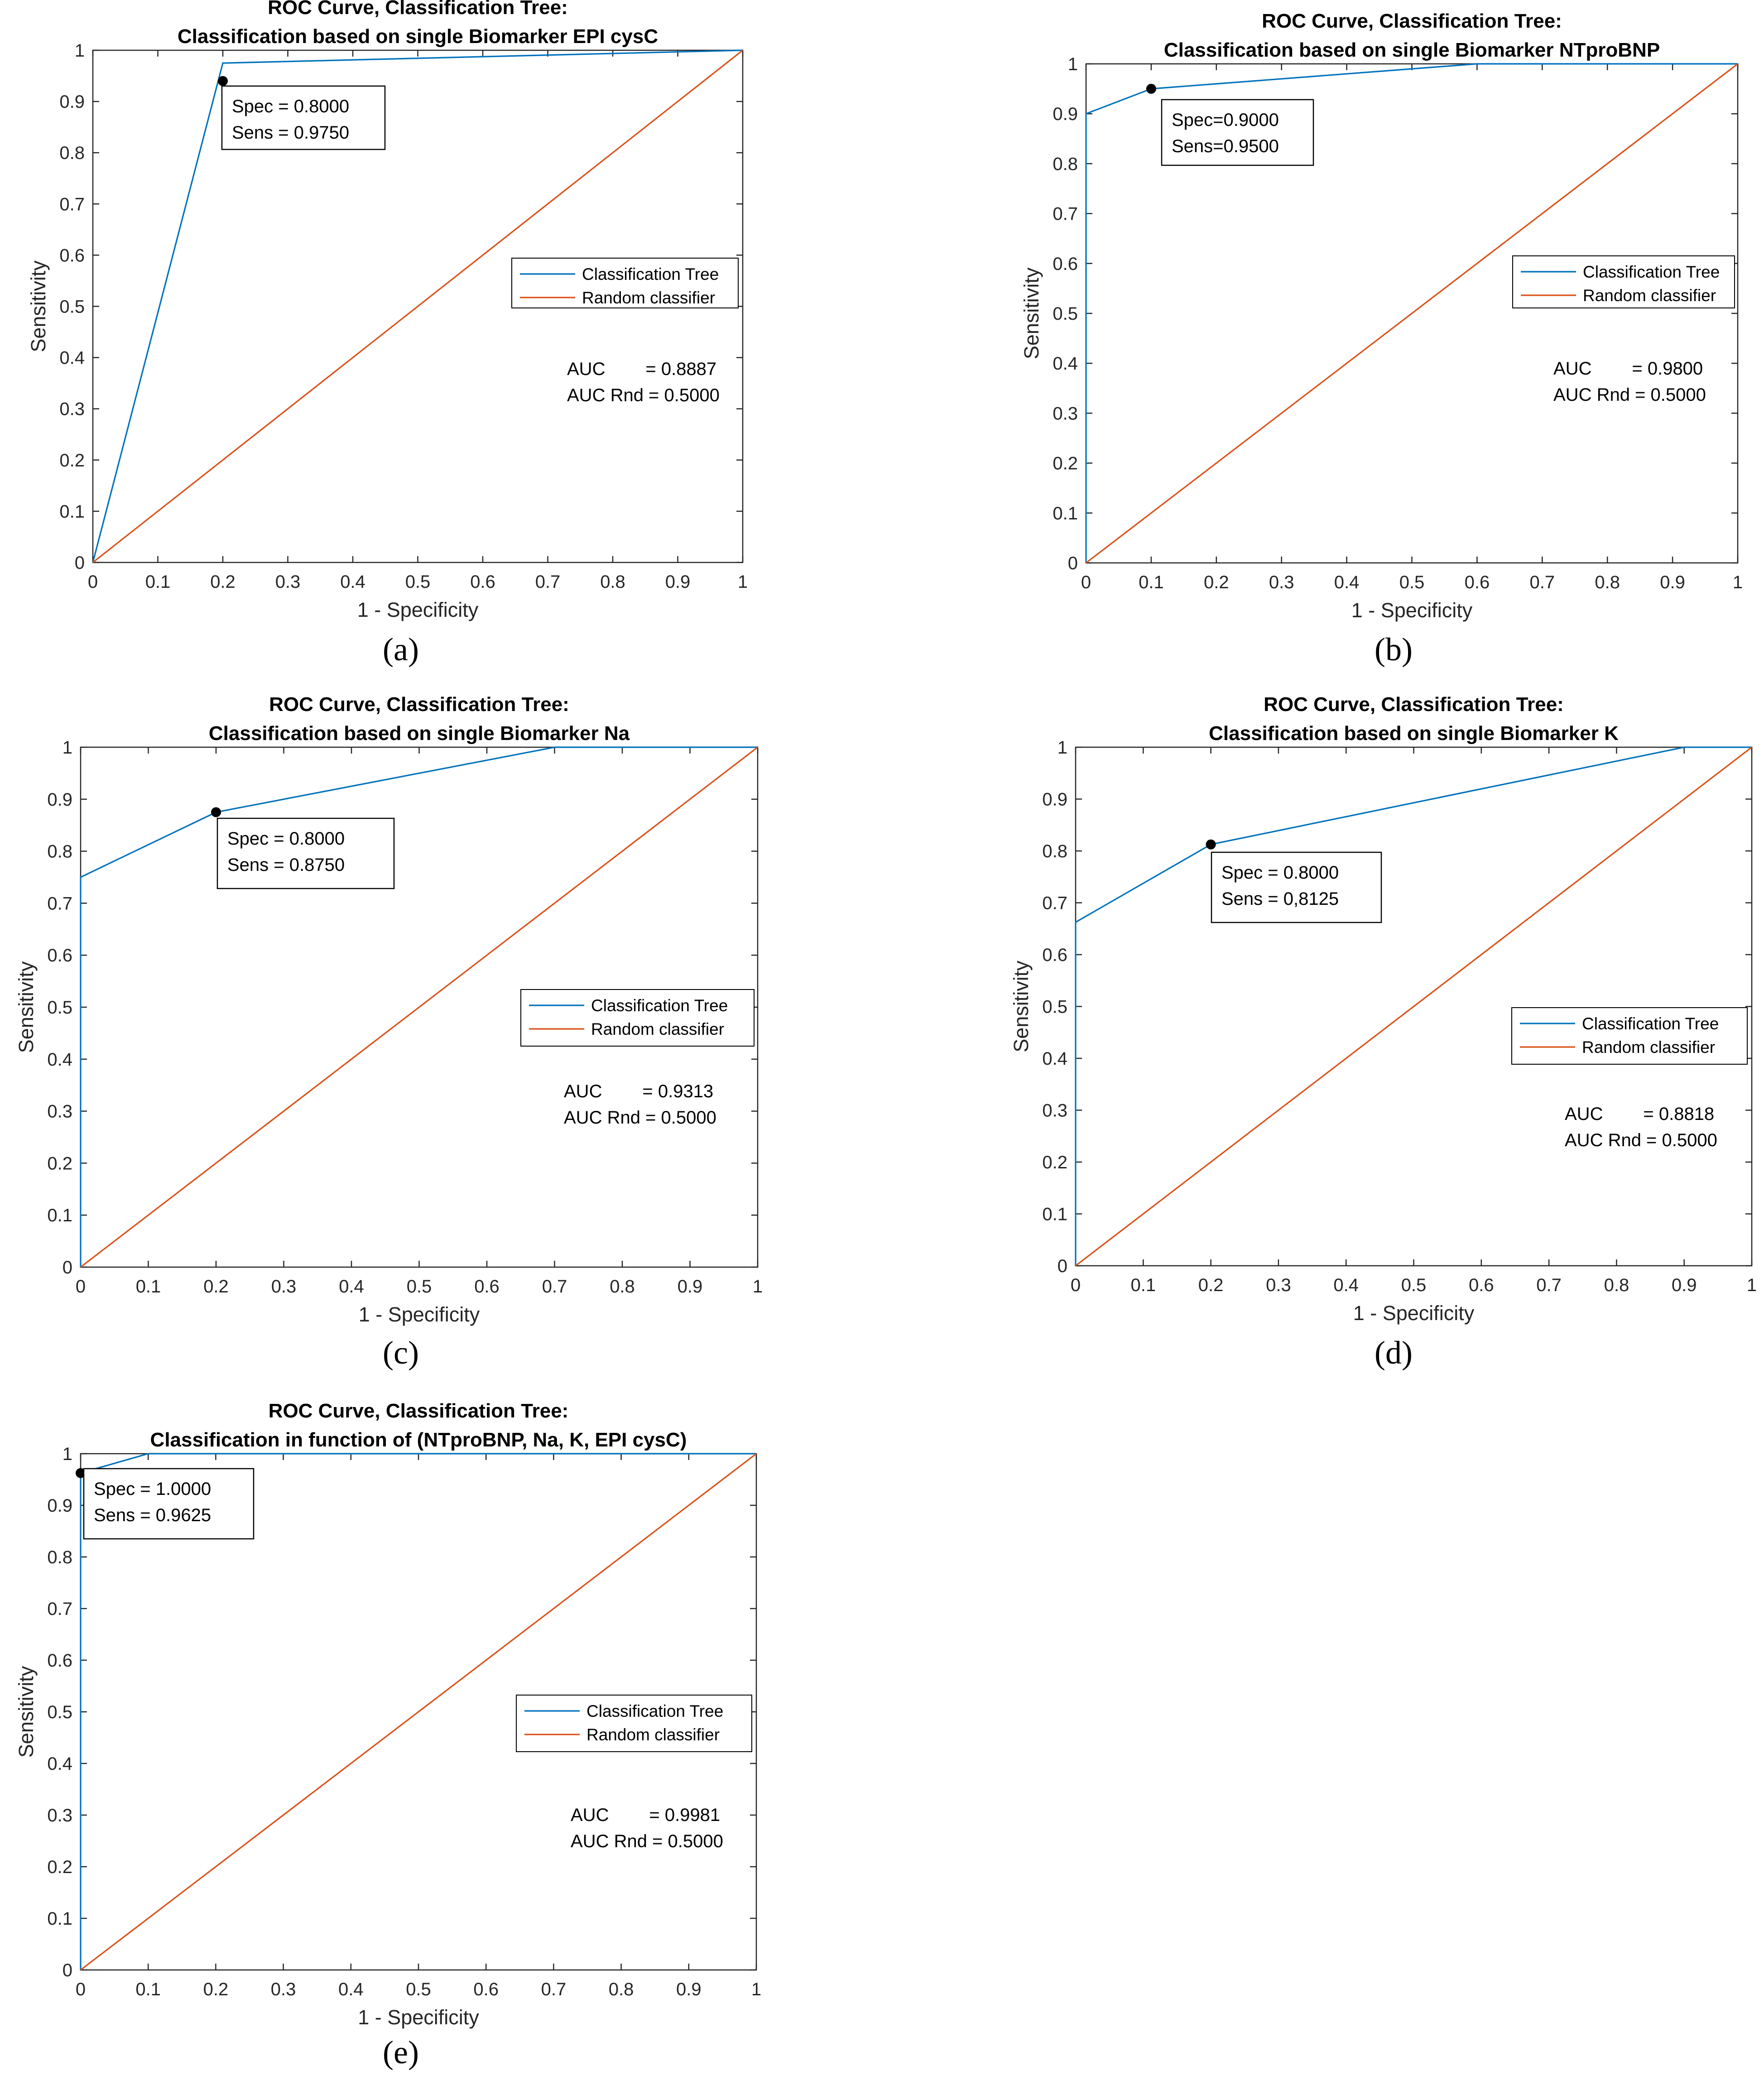  Describe the element at coordinates (401, 649) in the screenshot. I see `panel-caption: (a)` at that location.